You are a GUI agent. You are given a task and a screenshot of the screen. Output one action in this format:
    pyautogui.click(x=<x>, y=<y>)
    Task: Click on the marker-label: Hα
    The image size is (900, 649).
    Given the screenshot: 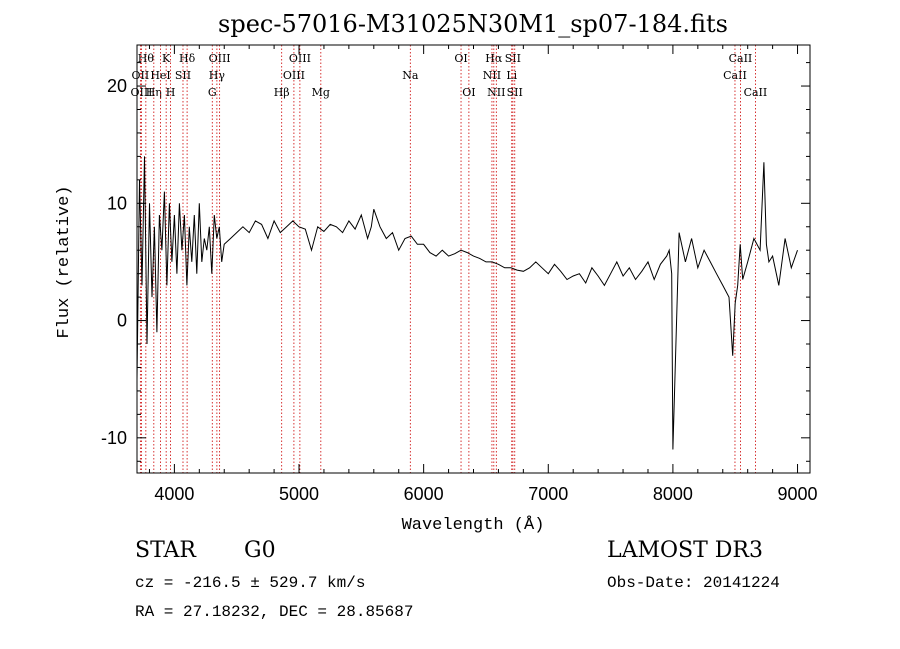 What is the action you would take?
    pyautogui.click(x=494, y=58)
    